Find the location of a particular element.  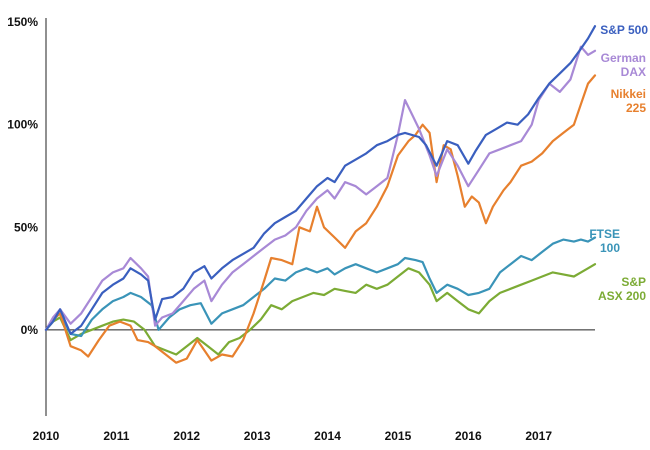

y-tick-label: 150% is located at coordinates (22, 22).